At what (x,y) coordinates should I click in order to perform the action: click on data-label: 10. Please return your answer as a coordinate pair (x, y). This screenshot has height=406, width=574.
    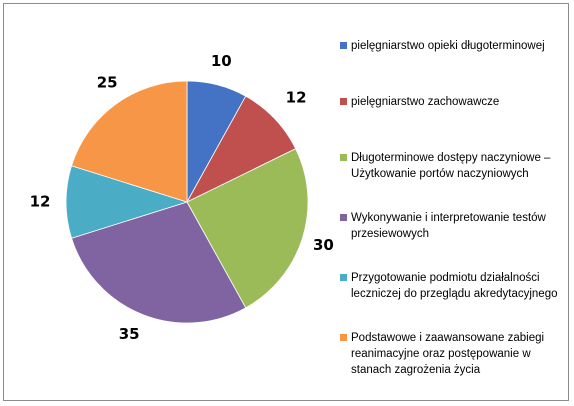
    Looking at the image, I should click on (221, 61).